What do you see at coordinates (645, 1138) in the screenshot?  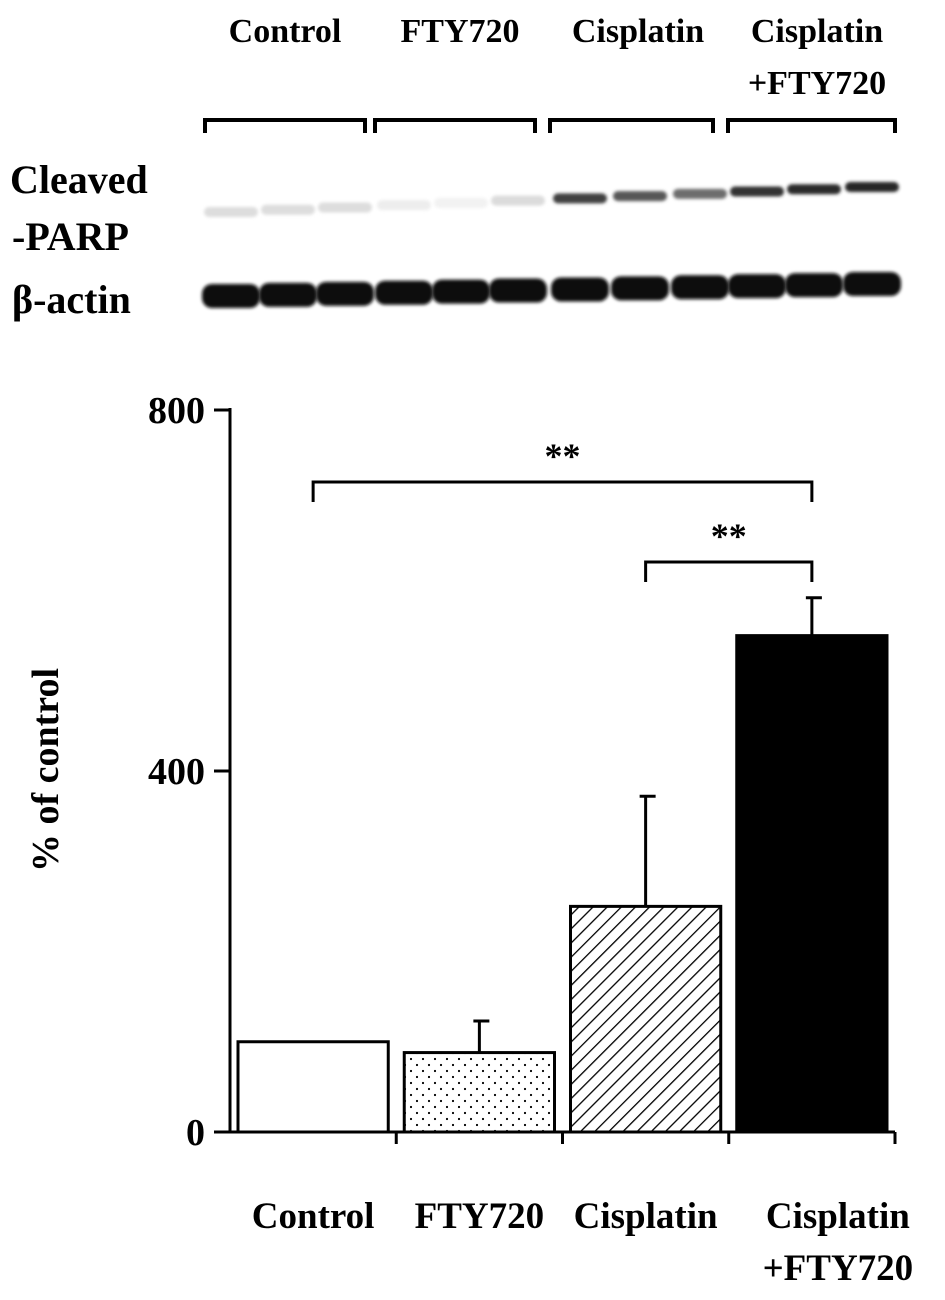 I see `x-ticks` at bounding box center [645, 1138].